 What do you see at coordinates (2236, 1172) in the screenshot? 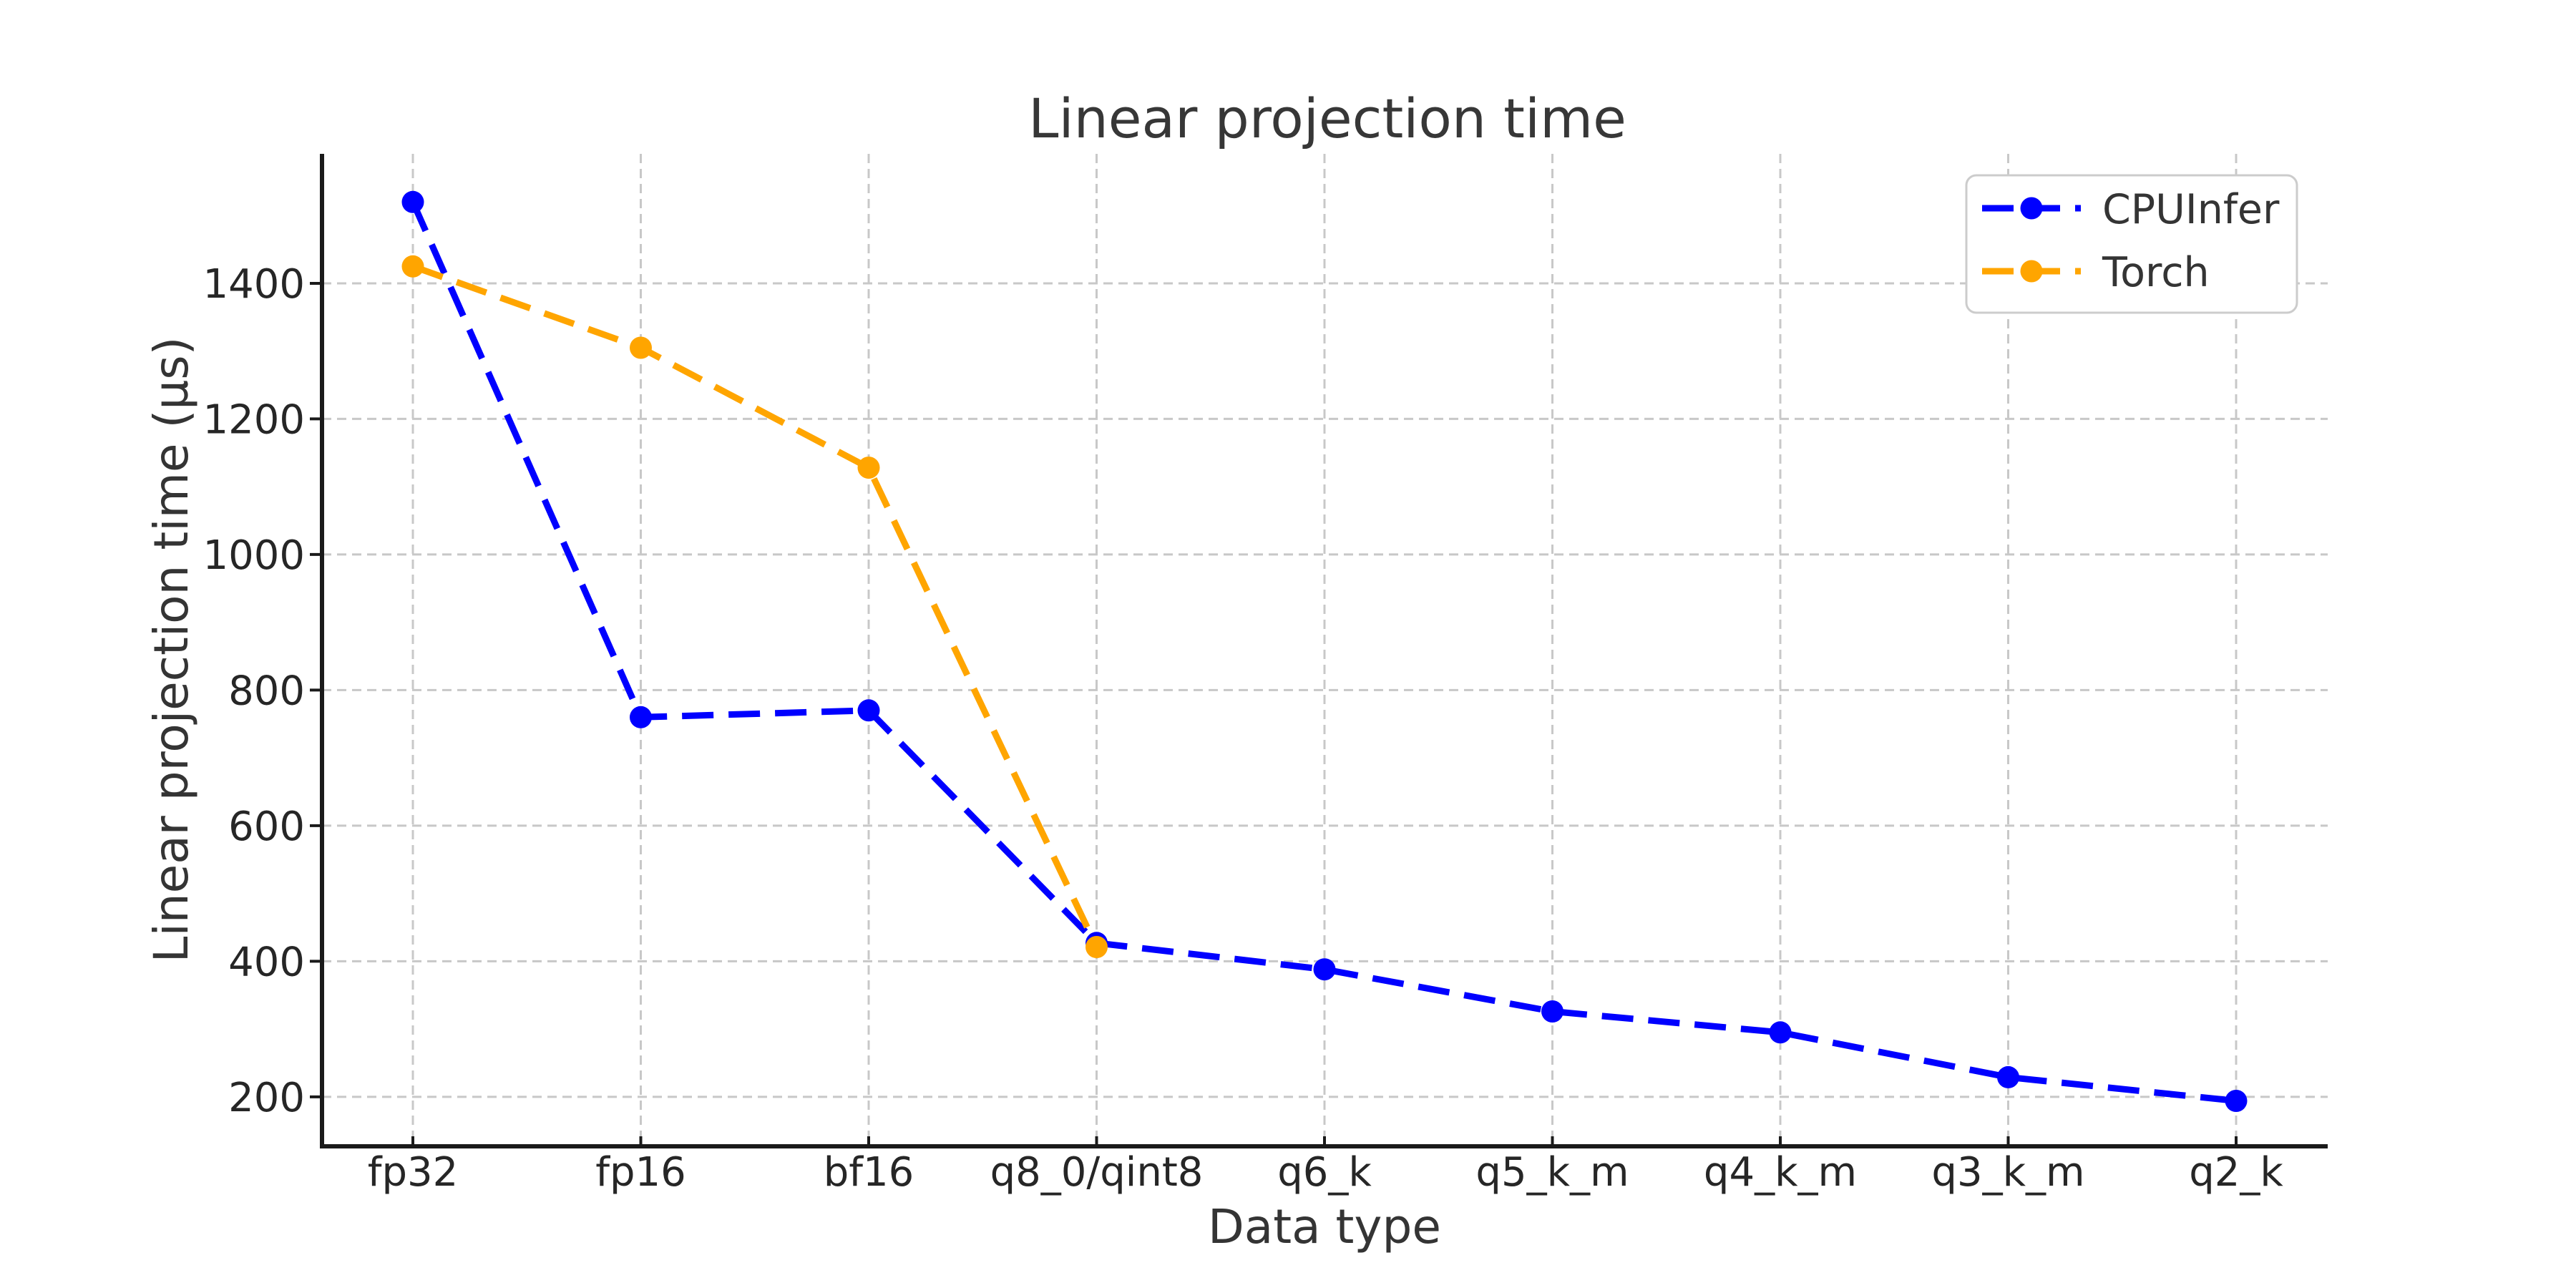
I see `x-tick-label-q2_k: q2_k` at bounding box center [2236, 1172].